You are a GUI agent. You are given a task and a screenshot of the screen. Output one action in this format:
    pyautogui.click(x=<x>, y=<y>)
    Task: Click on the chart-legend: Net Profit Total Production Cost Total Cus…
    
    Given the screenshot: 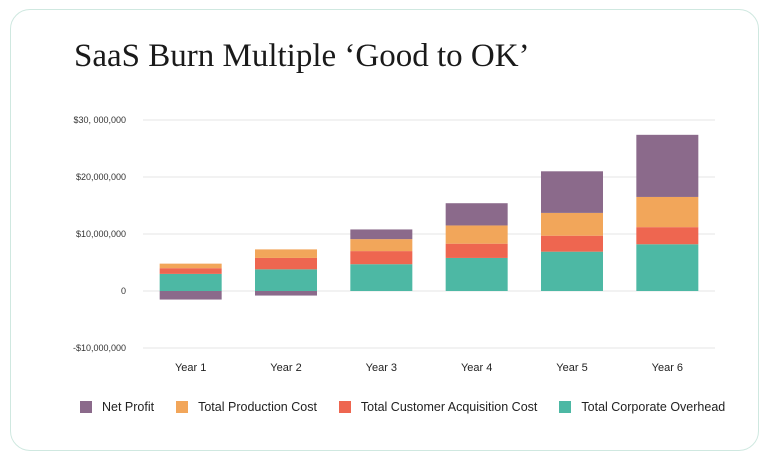 What is the action you would take?
    pyautogui.click(x=413, y=407)
    